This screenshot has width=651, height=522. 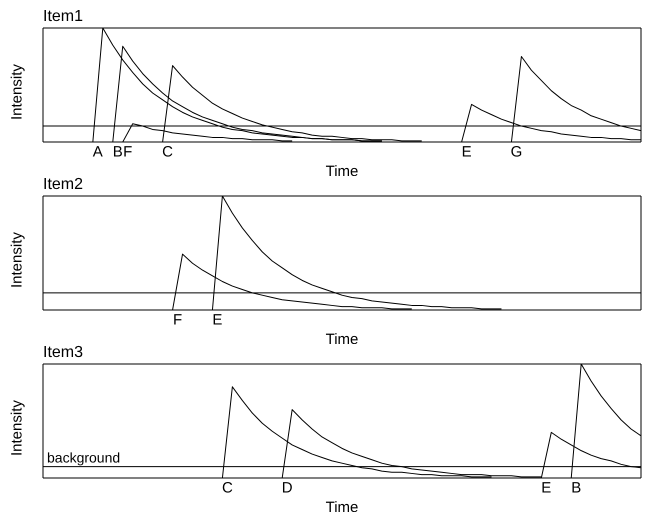 I want to click on ref-line-label: background, so click(x=83, y=458).